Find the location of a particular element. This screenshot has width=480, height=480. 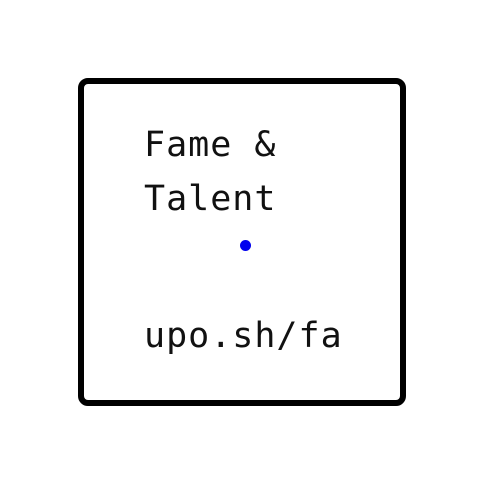

short-url-text: upo.sh/fa is located at coordinates (243, 336).